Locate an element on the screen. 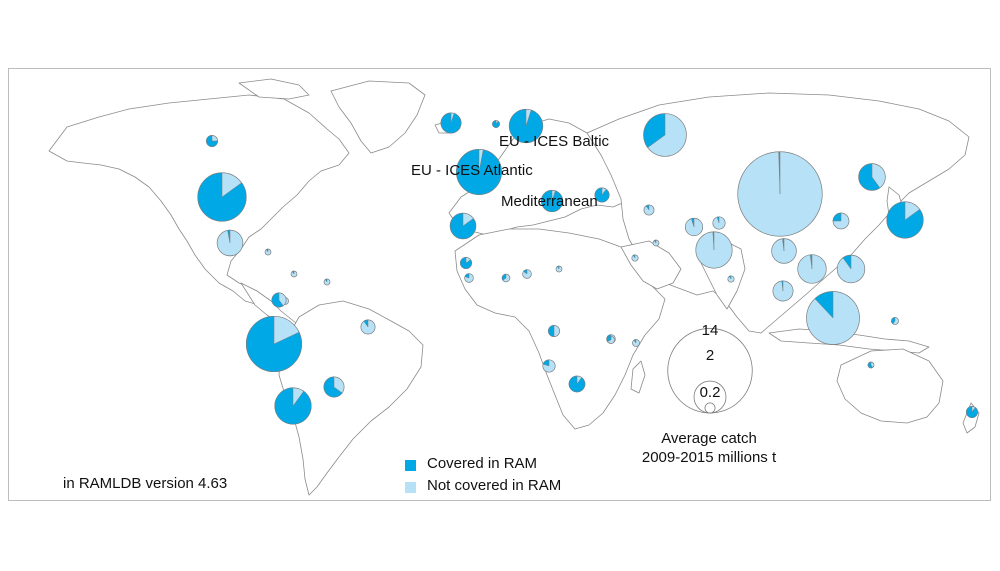 The width and height of the screenshot is (1000, 571). pie-japan is located at coordinates (905, 220).